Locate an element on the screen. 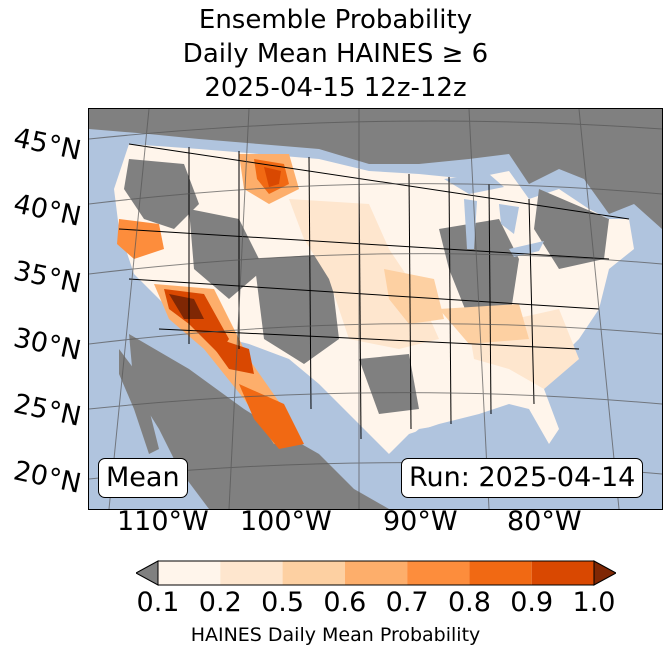 This screenshot has width=671, height=658. lat-label-20: 20°N is located at coordinates (47, 477).